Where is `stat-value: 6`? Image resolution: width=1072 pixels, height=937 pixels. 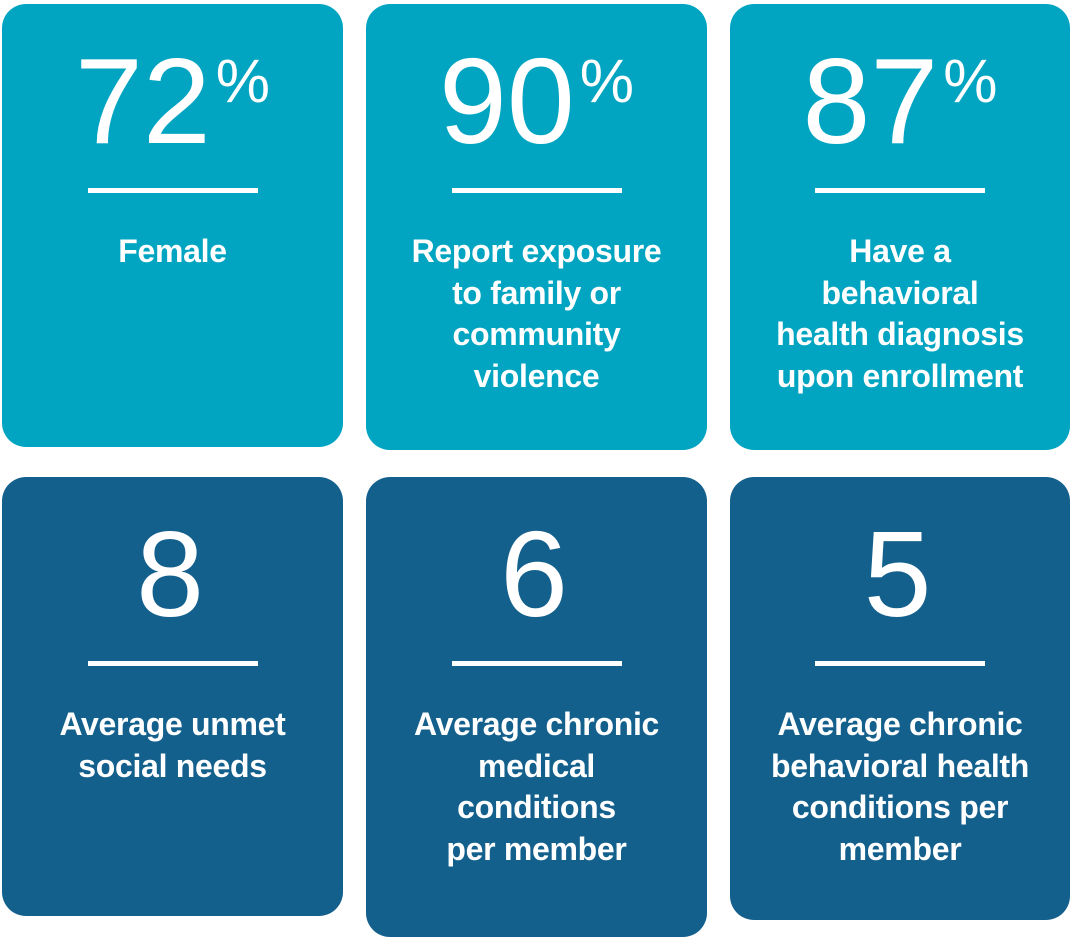 stat-value: 6 is located at coordinates (536, 574).